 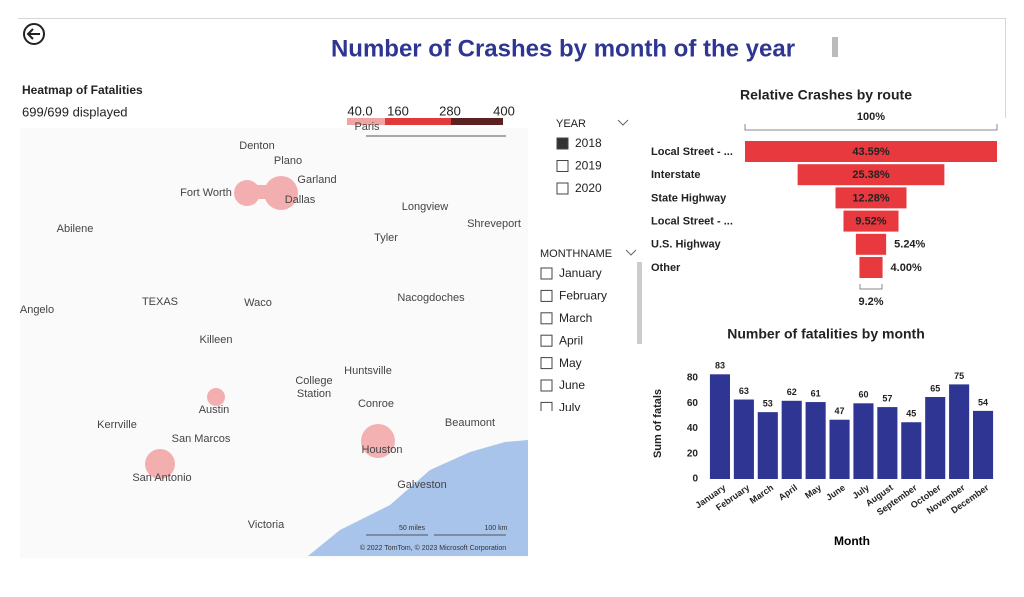 I want to click on map-place-label: Nacogdoches, so click(x=431, y=298).